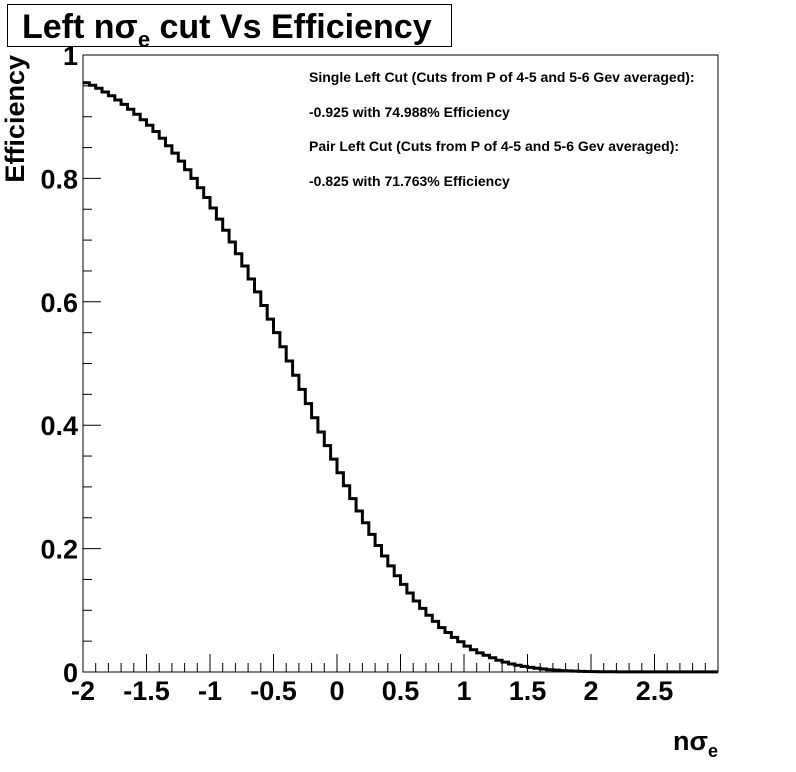 This screenshot has width=796, height=772. What do you see at coordinates (409, 181) in the screenshot?
I see `annotation-line: -0.825 with 71.763% Efficiency` at bounding box center [409, 181].